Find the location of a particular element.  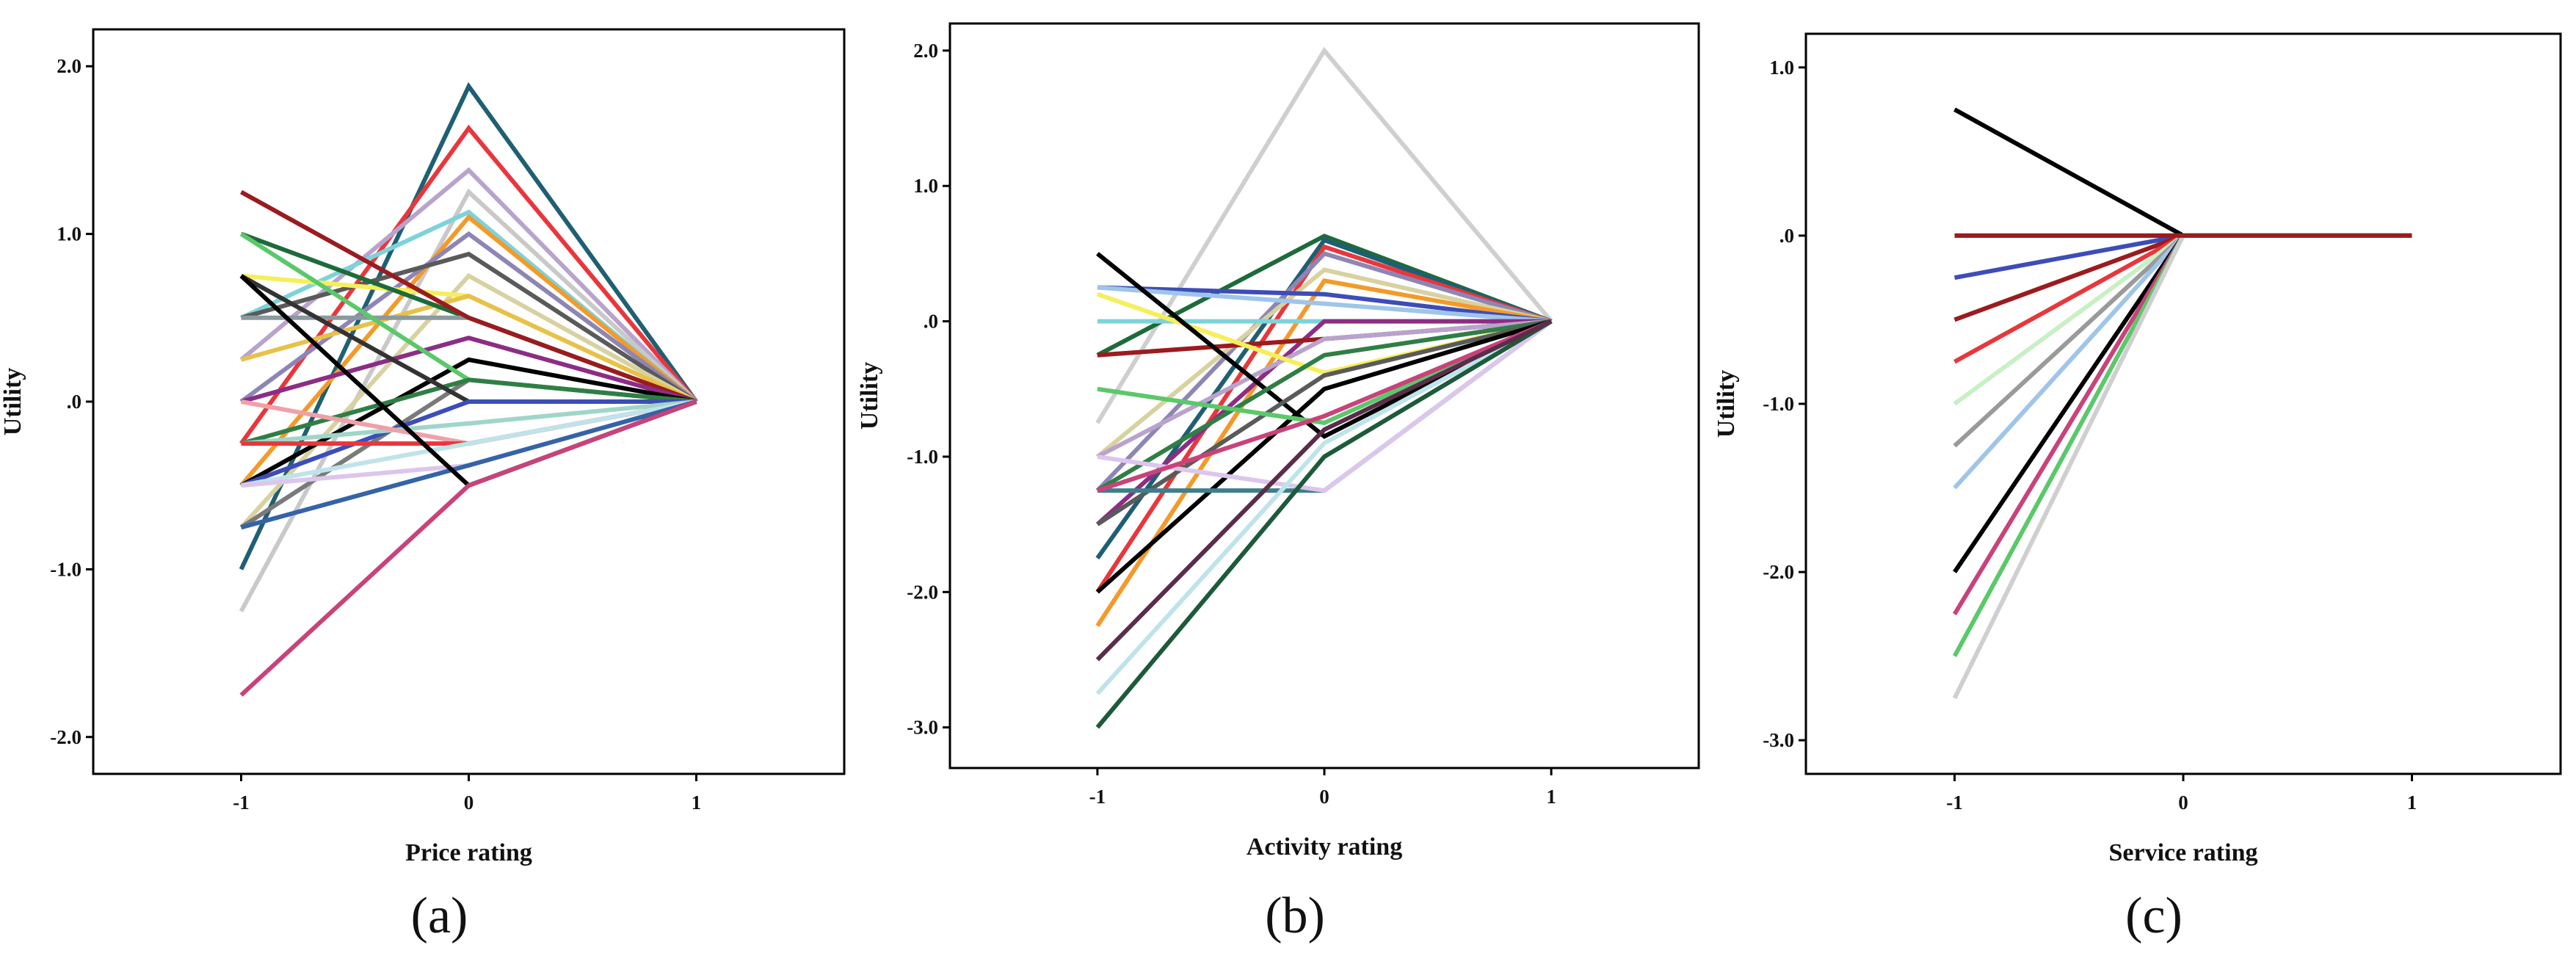

series-line-s14 is located at coordinates (469, 296).